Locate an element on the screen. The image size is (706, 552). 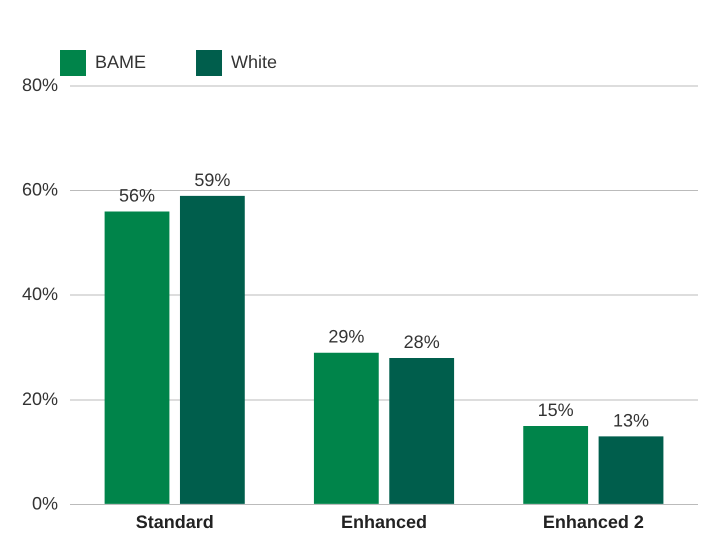
y-tick-label: 0% is located at coordinates (45, 503).